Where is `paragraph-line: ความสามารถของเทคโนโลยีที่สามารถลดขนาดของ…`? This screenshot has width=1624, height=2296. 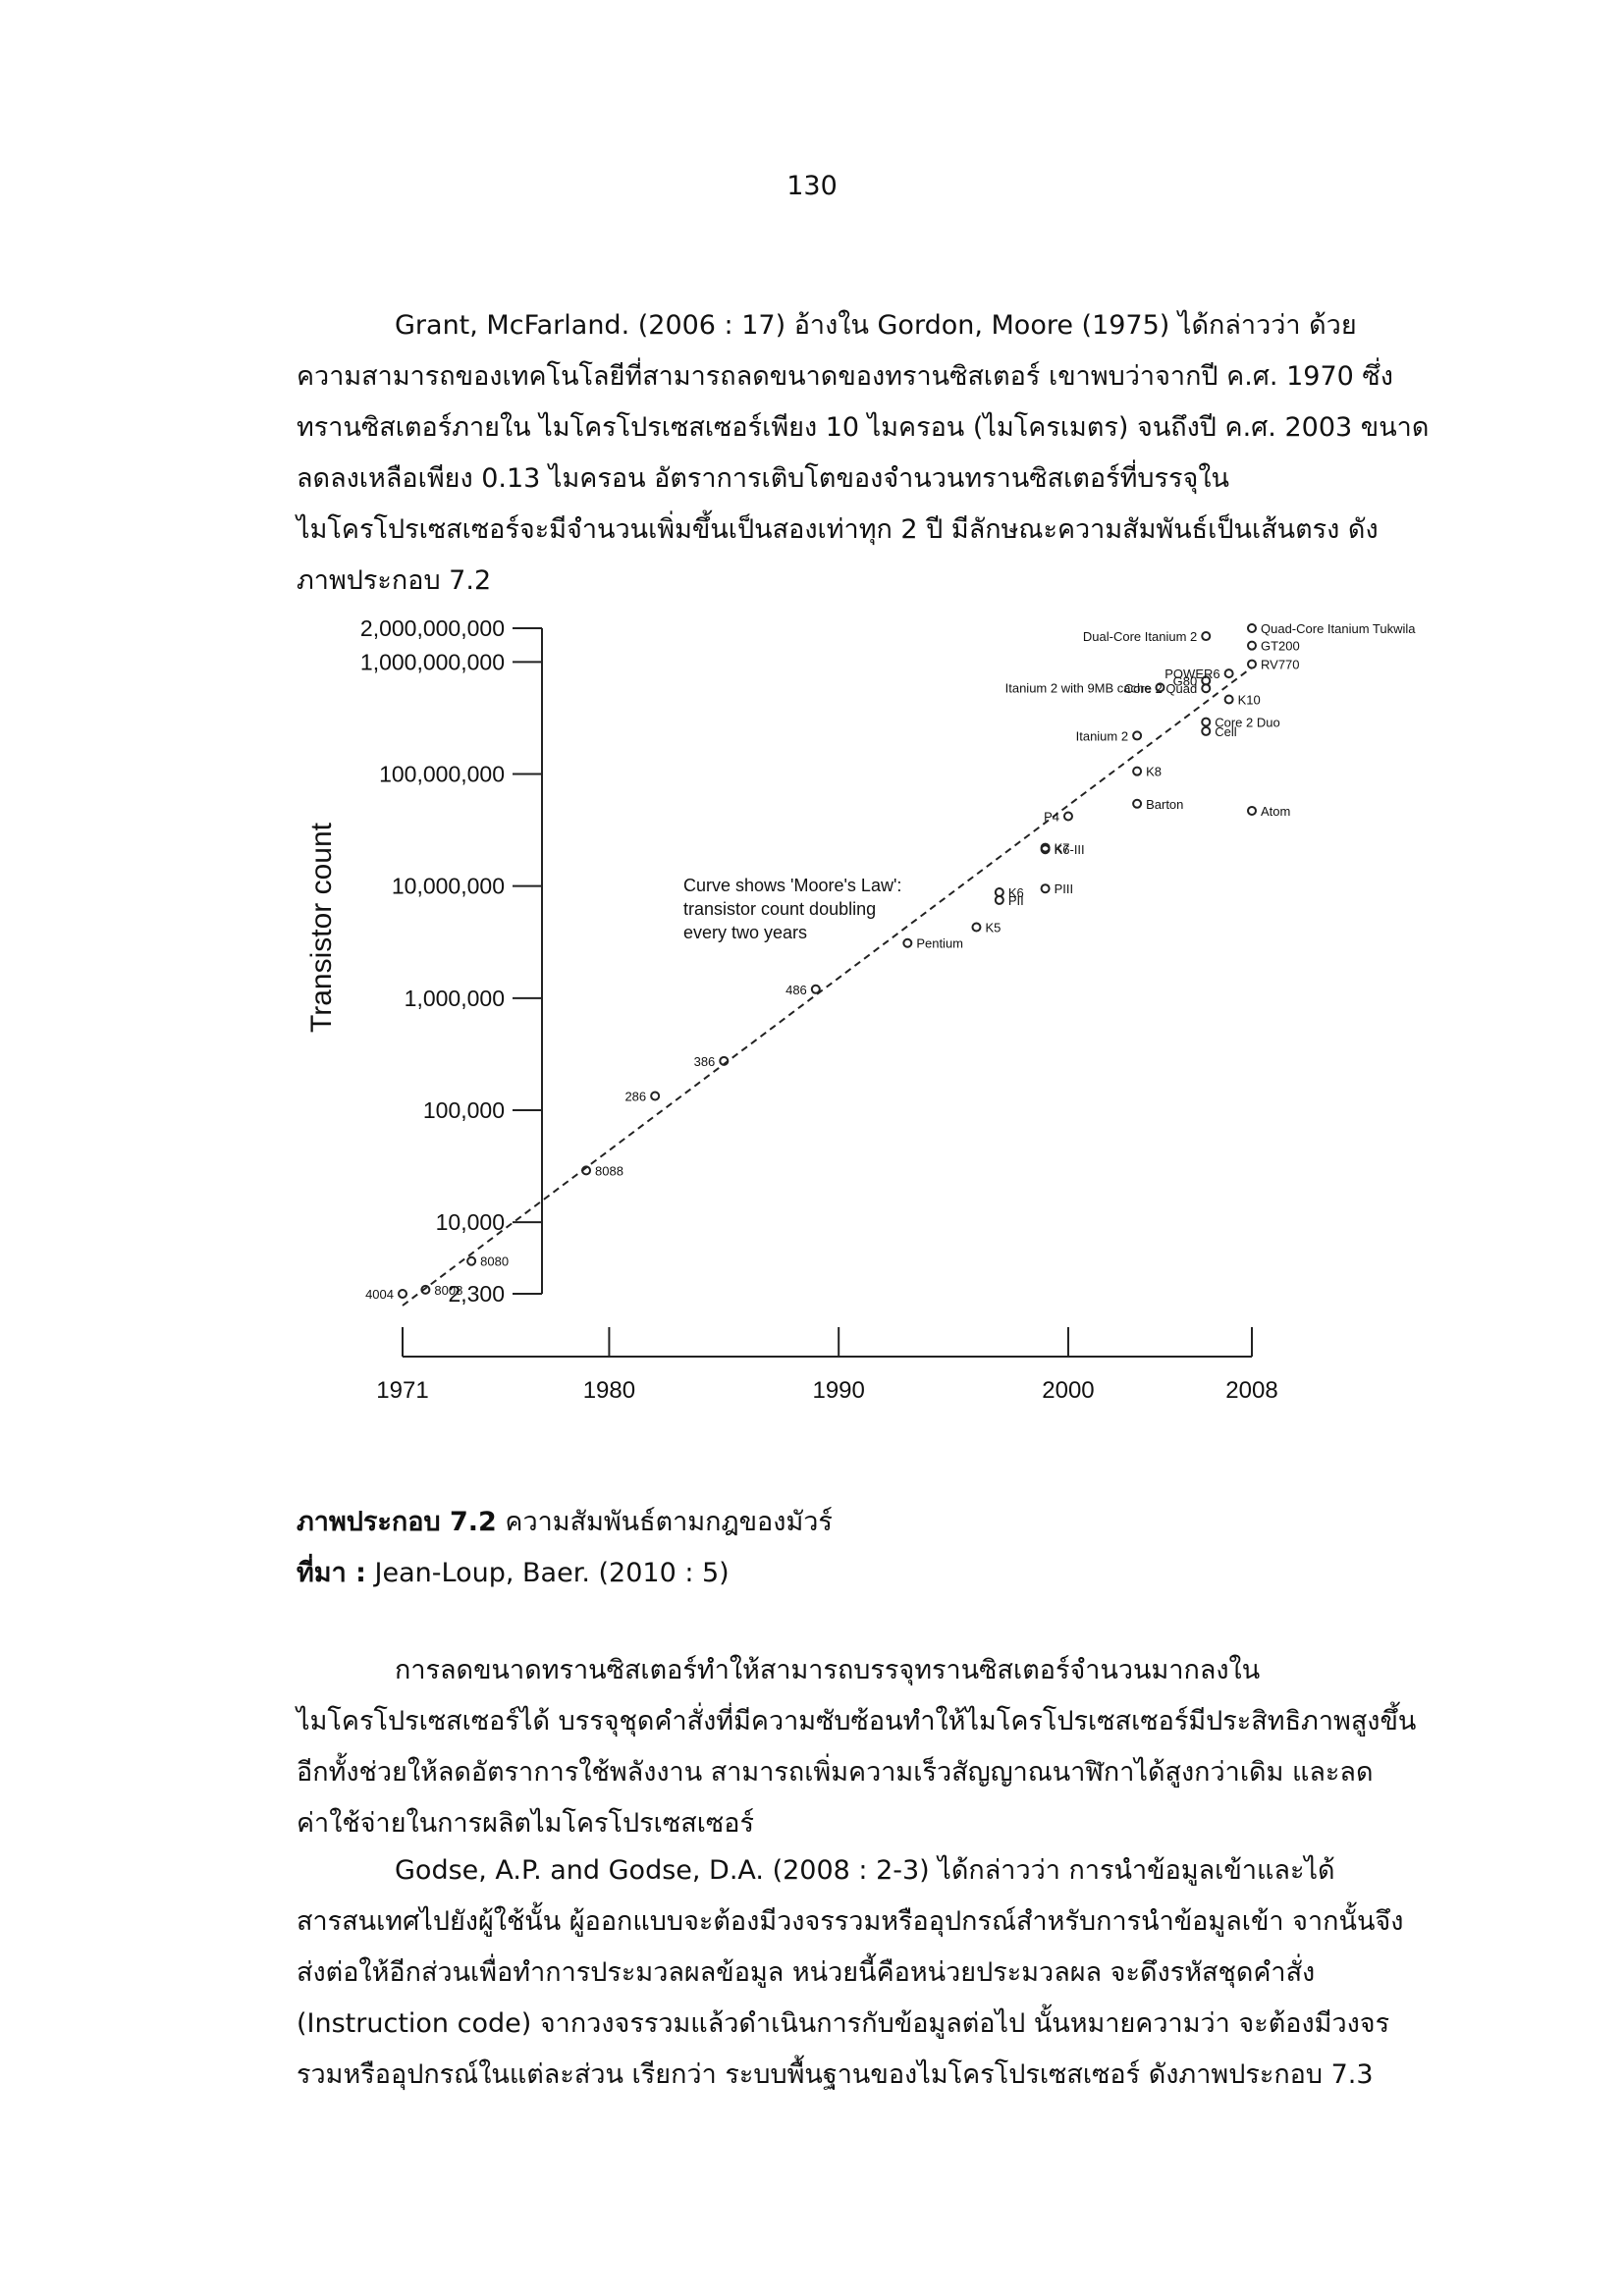
paragraph-line: ความสามารถของเทคโนโลยีที่สามารถลดขนาดของ… is located at coordinates (845, 376).